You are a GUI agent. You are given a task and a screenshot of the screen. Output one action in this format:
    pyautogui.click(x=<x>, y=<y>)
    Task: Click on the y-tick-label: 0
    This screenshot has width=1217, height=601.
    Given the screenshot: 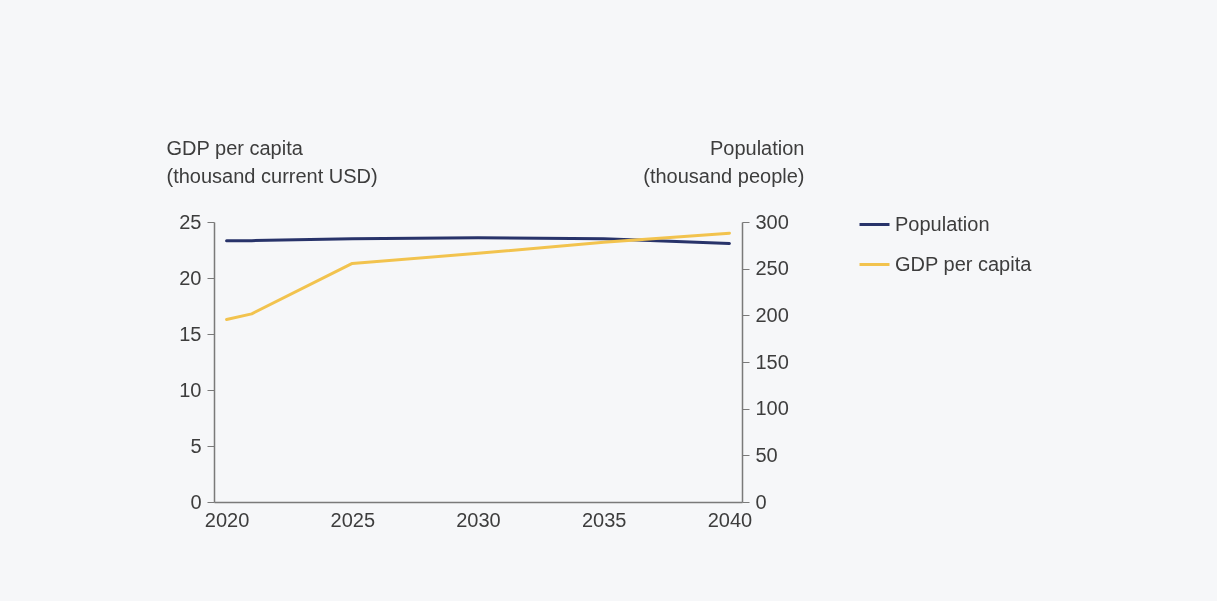 What is the action you would take?
    pyautogui.click(x=196, y=501)
    